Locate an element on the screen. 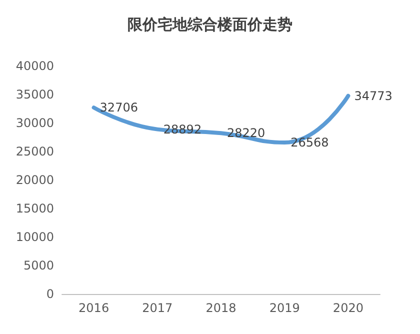  data-label: 34773 is located at coordinates (373, 95).